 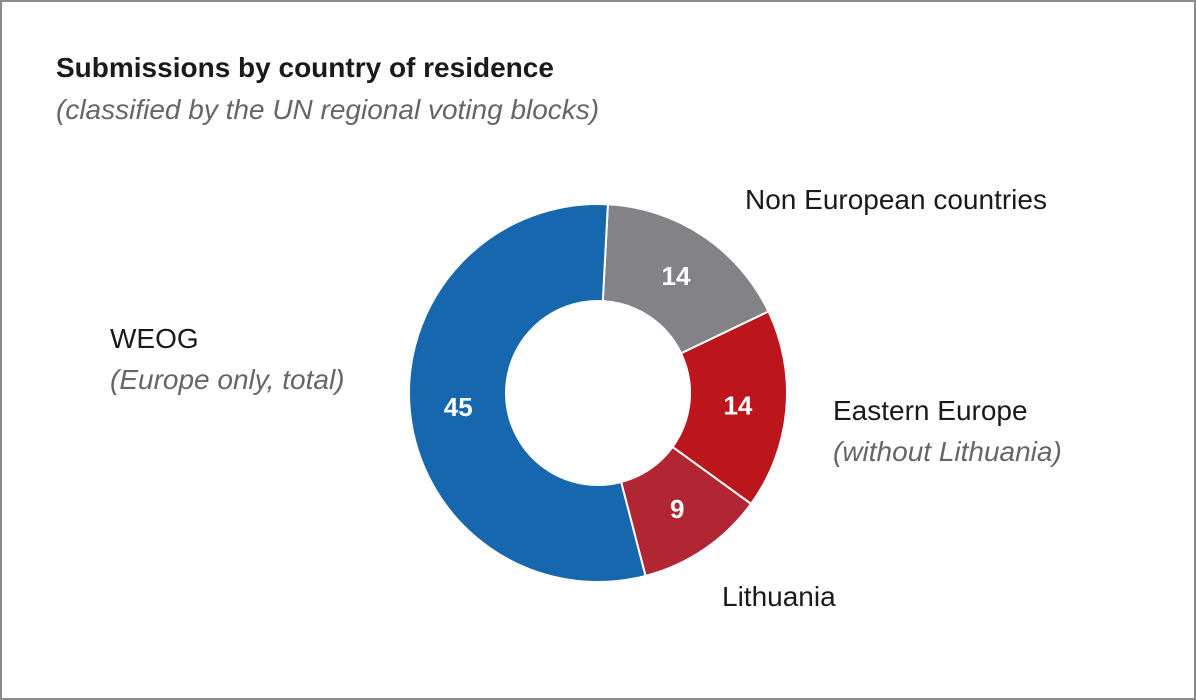 I want to click on label-eastern-europe: Eastern Europe, so click(x=930, y=410).